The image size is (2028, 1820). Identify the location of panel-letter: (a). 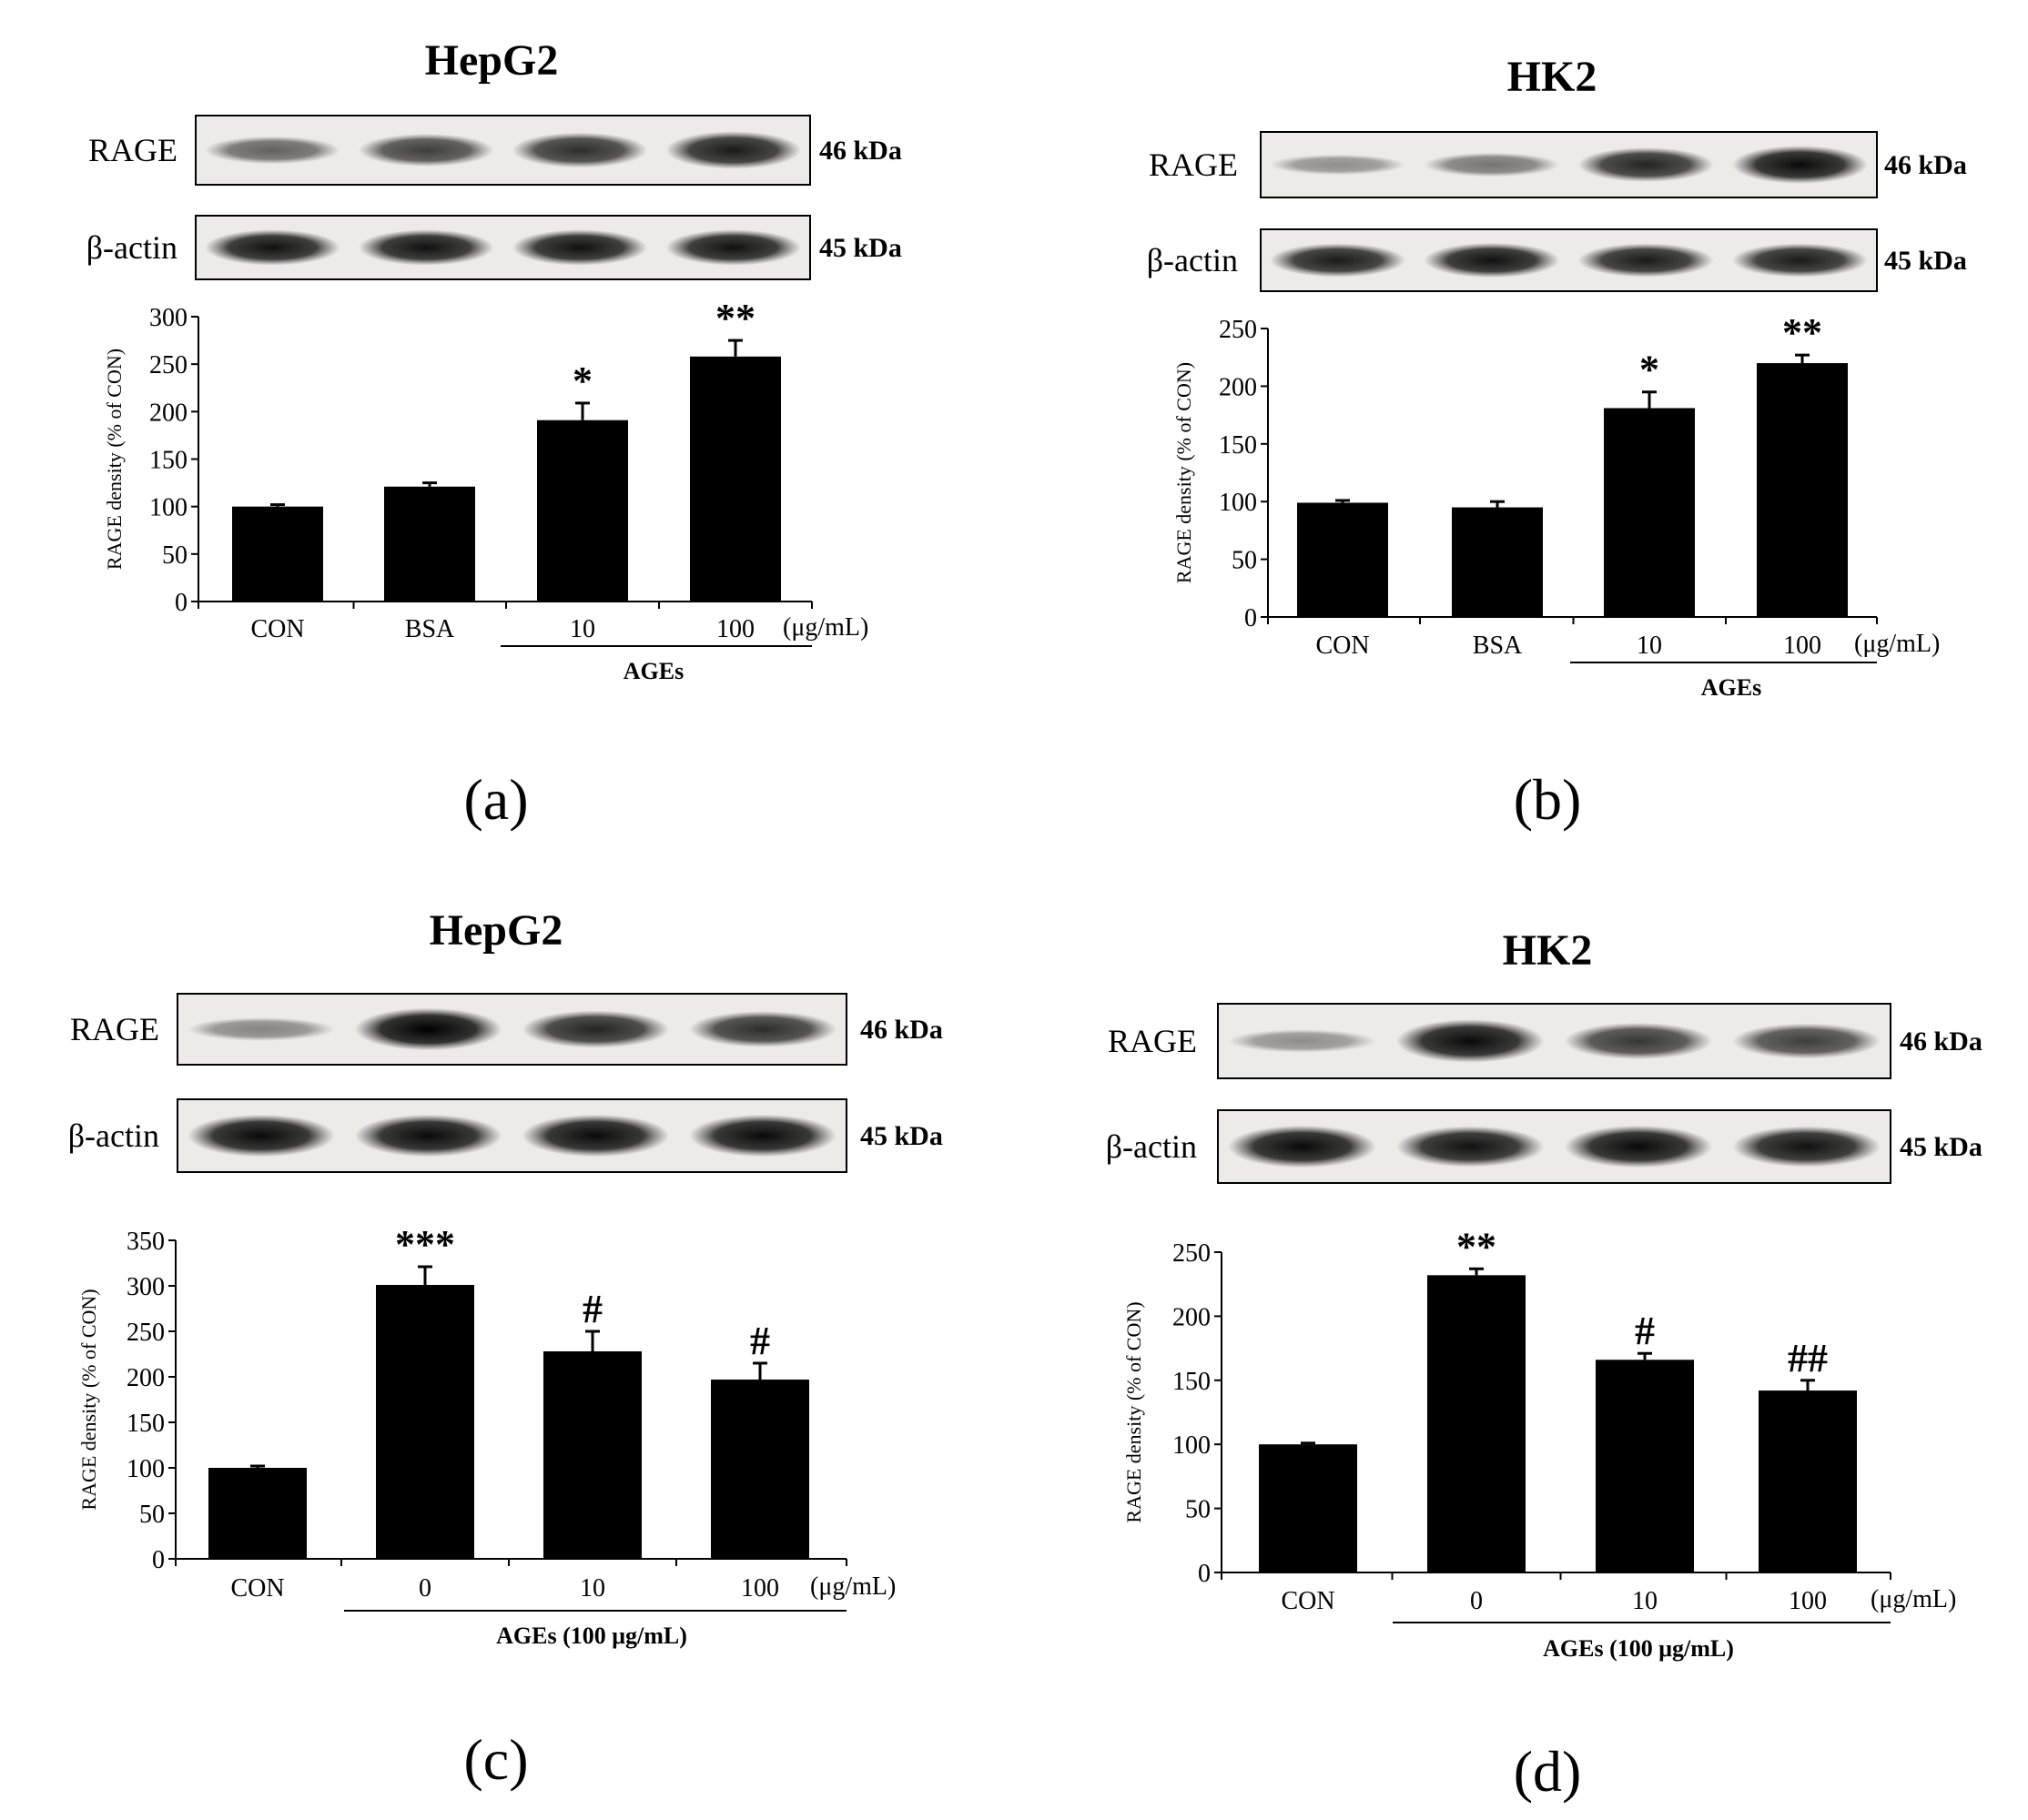
(495, 800).